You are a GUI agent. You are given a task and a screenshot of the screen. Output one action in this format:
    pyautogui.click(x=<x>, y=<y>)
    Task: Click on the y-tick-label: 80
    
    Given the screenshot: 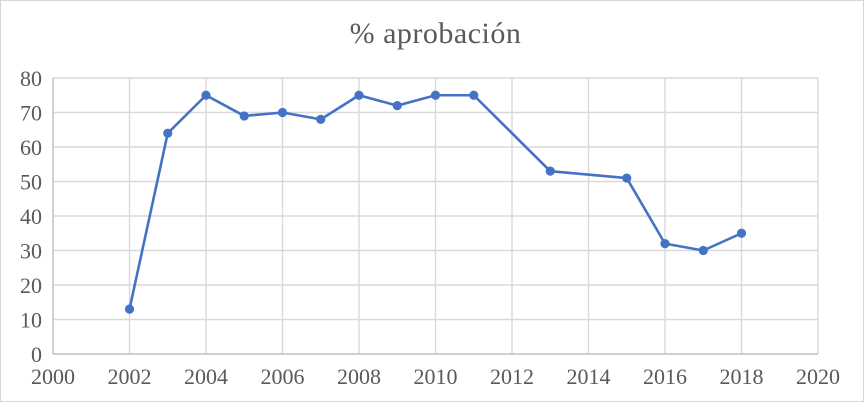 What is the action you would take?
    pyautogui.click(x=31, y=78)
    